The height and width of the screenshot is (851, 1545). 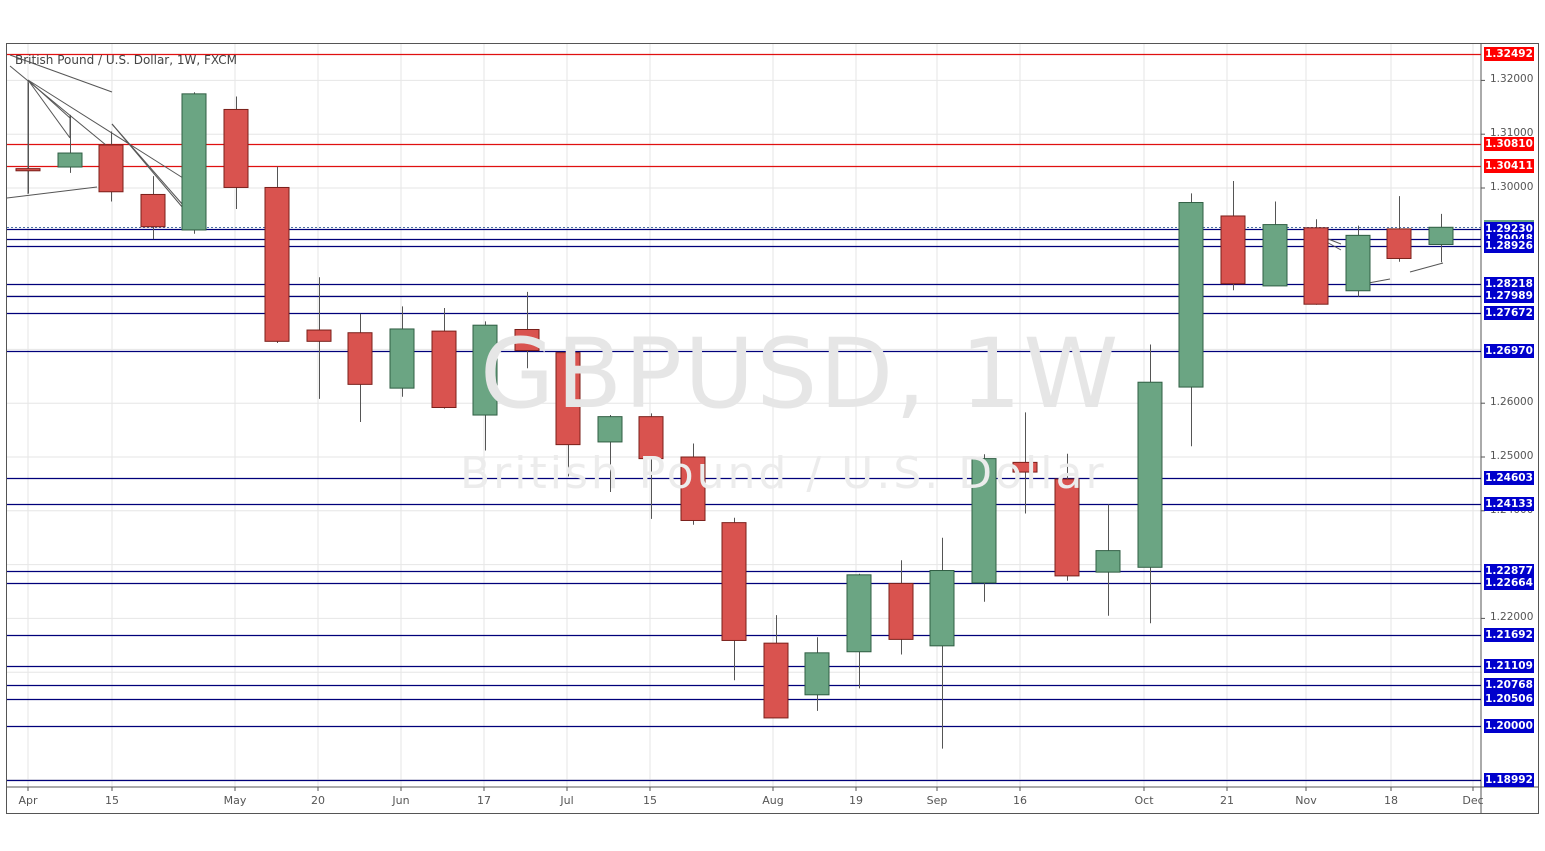 I want to click on watermark-name: British Pound / U.S. Dollar, so click(x=783, y=473).